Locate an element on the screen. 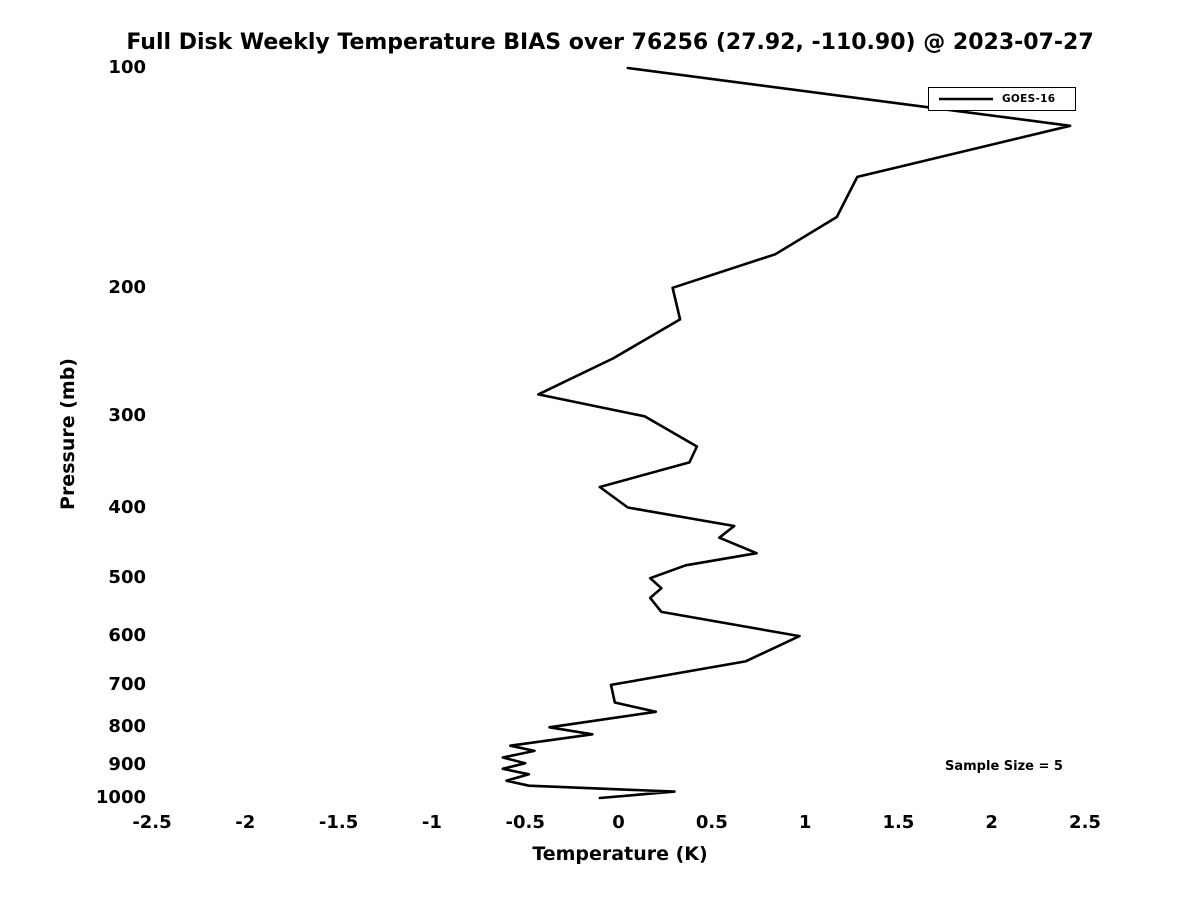 This screenshot has width=1200, height=900. y-tick-label: 900 is located at coordinates (127, 764).